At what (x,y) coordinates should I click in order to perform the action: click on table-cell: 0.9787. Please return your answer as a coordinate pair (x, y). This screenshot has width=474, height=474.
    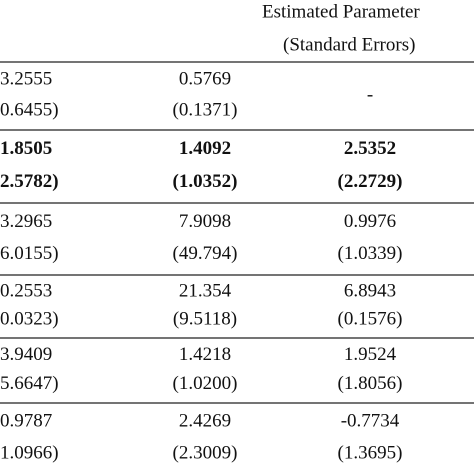
    Looking at the image, I should click on (26, 421).